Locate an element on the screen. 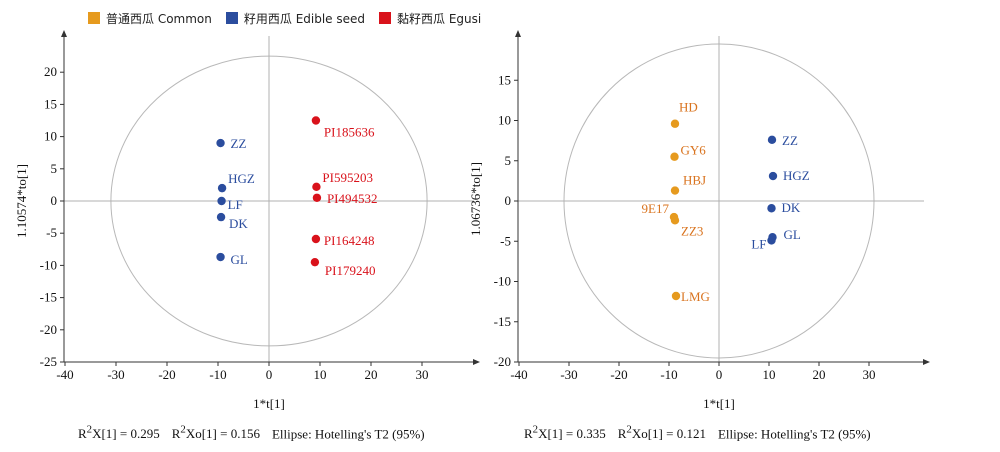  legend: 普通西瓜 Common 籽用西瓜 Edible seed 黏籽西瓜 Egusi is located at coordinates (291, 18).